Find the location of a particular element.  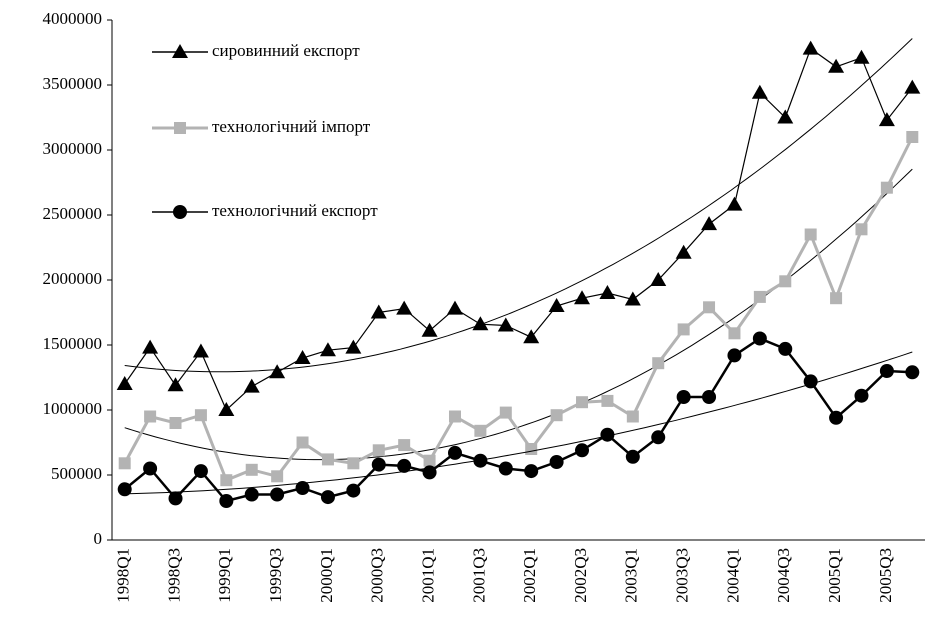

legend-label: сировинний експорт is located at coordinates (286, 50).